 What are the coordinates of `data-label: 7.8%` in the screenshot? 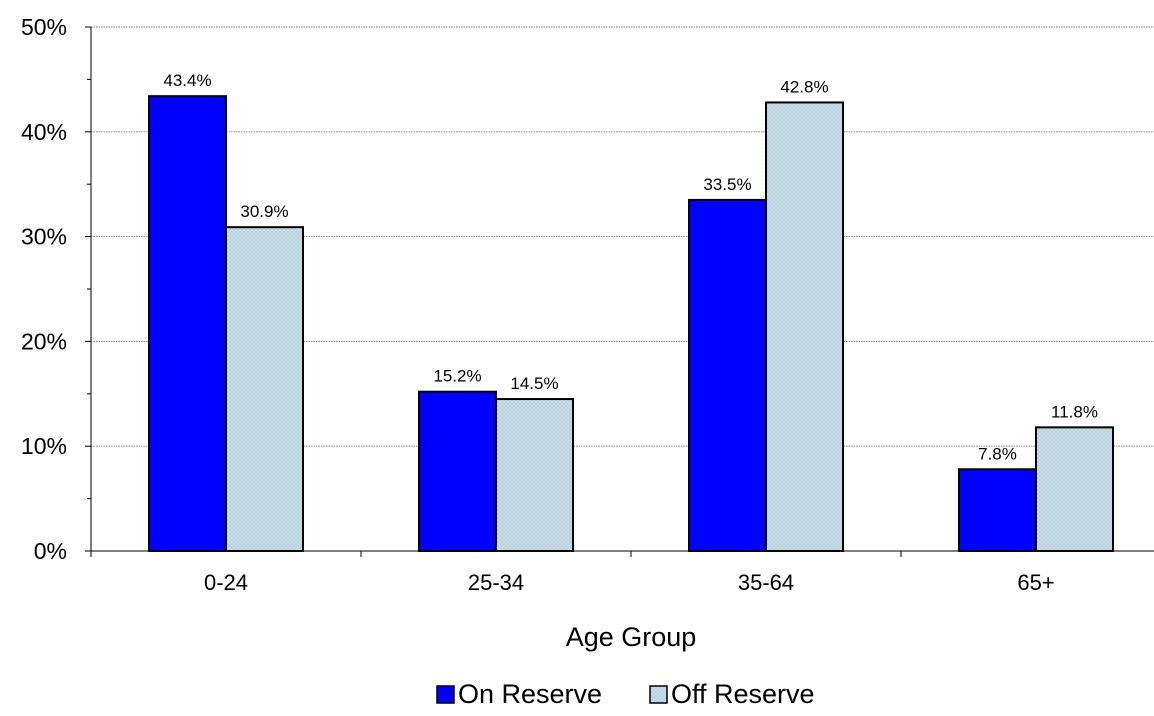 It's located at (997, 453).